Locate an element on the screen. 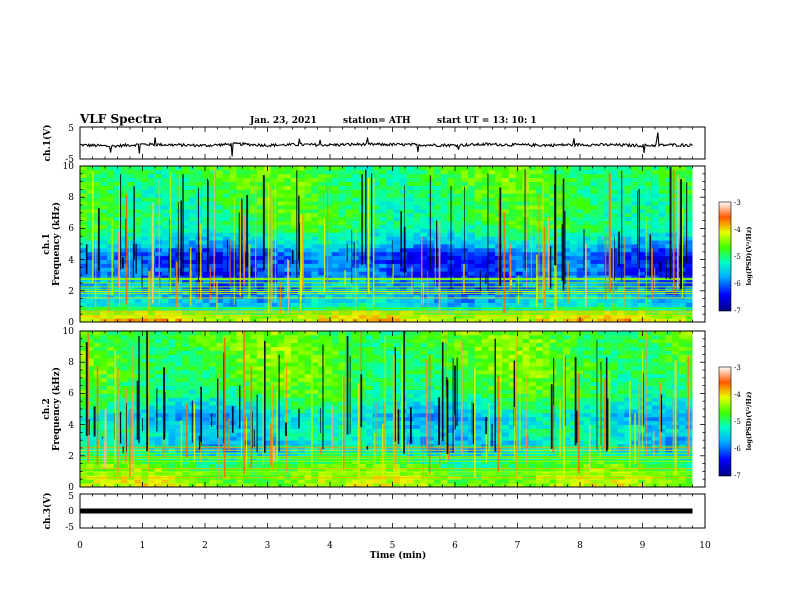  spectrogram-narrowband-line is located at coordinates (386, 279).